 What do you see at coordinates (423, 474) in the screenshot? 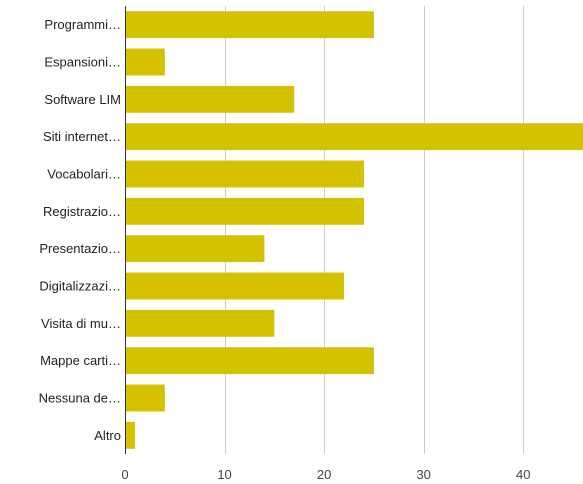
I see `x-tick-label: 30` at bounding box center [423, 474].